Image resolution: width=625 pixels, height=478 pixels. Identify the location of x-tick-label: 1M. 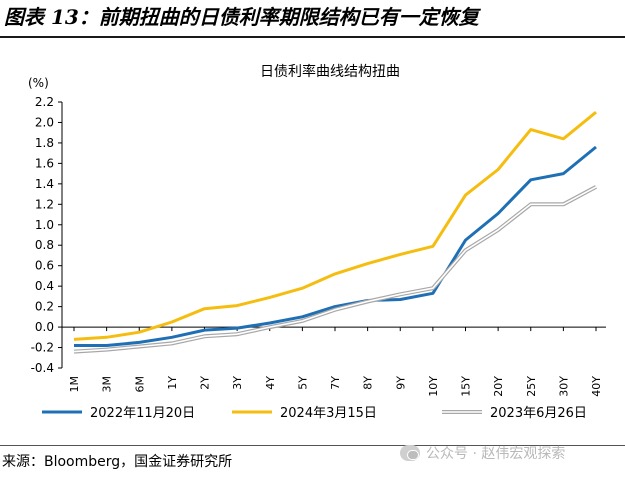
(74, 384).